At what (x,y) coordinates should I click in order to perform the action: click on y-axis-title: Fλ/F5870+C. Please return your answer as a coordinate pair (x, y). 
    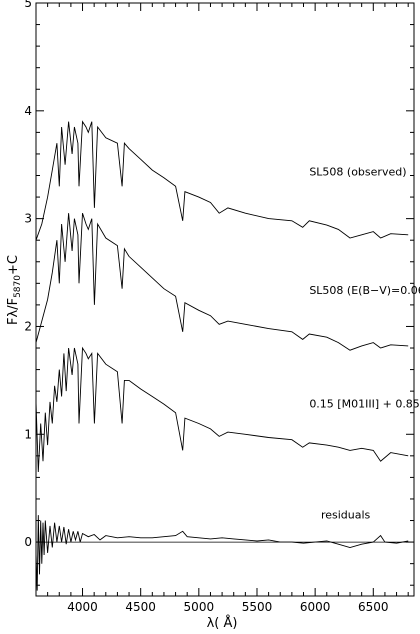
    Looking at the image, I should click on (14, 290).